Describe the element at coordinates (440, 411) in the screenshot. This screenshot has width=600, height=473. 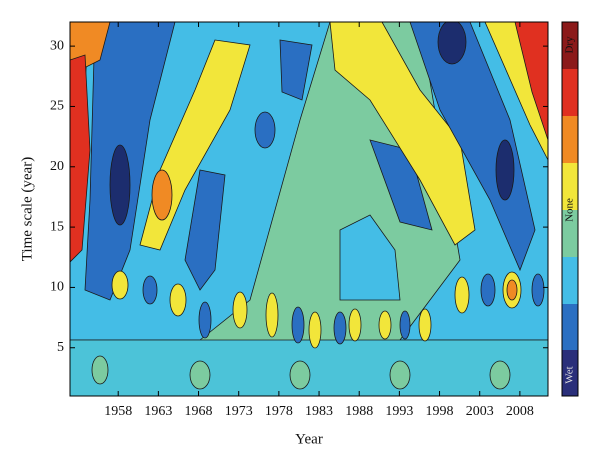
I see `x-tick-label: 1998` at that location.